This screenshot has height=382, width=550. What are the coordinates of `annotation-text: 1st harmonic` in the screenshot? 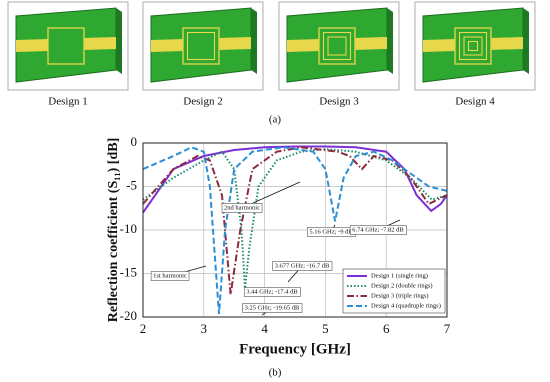 It's located at (170, 275).